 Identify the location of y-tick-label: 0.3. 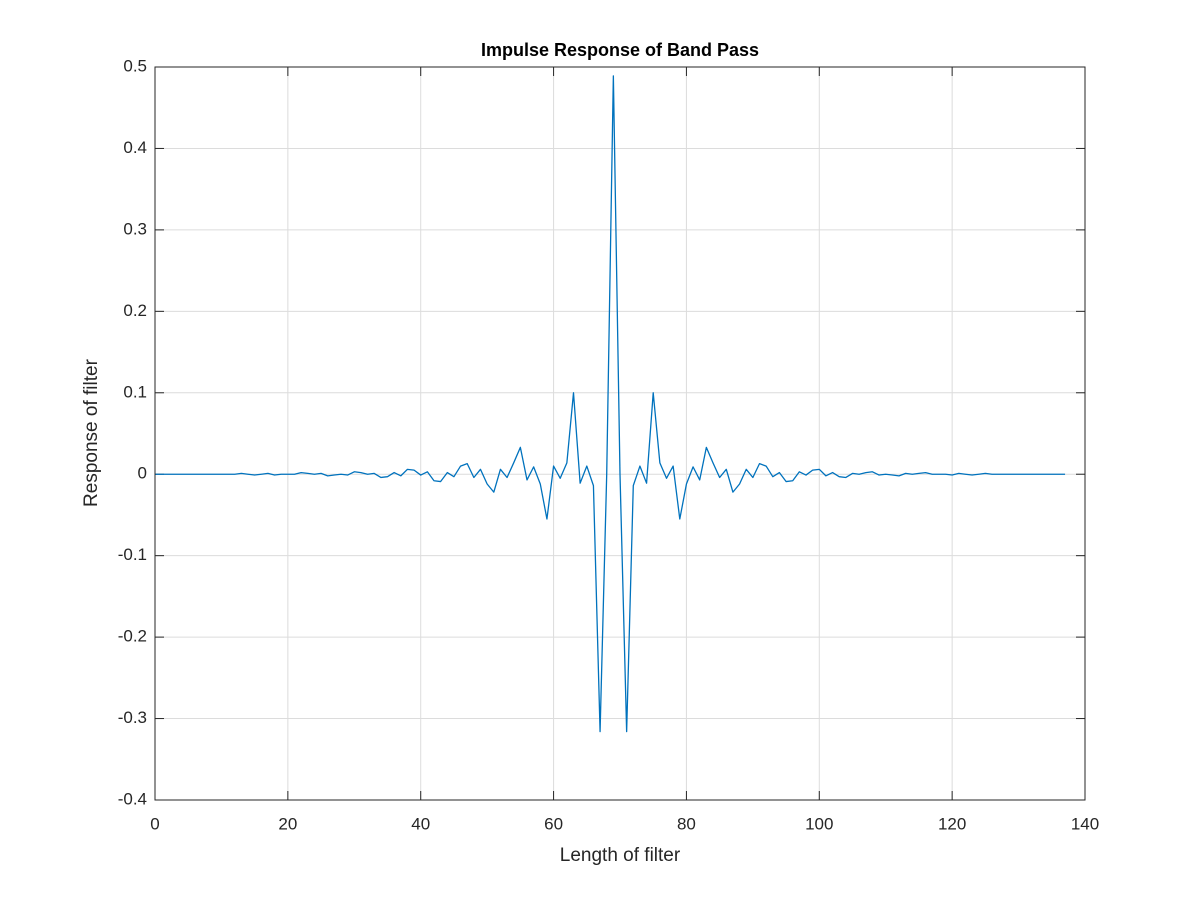
(135, 228).